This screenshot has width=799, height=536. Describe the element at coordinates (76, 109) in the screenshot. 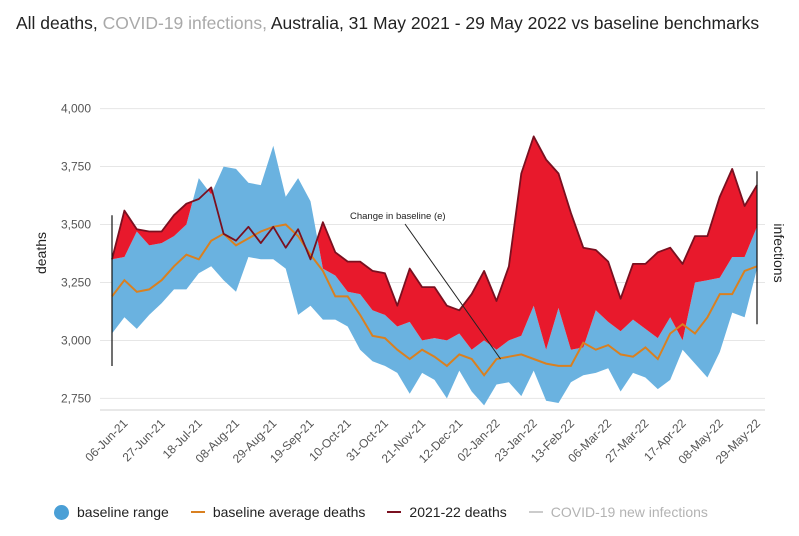

I see `y-tick-label: 4,000` at that location.